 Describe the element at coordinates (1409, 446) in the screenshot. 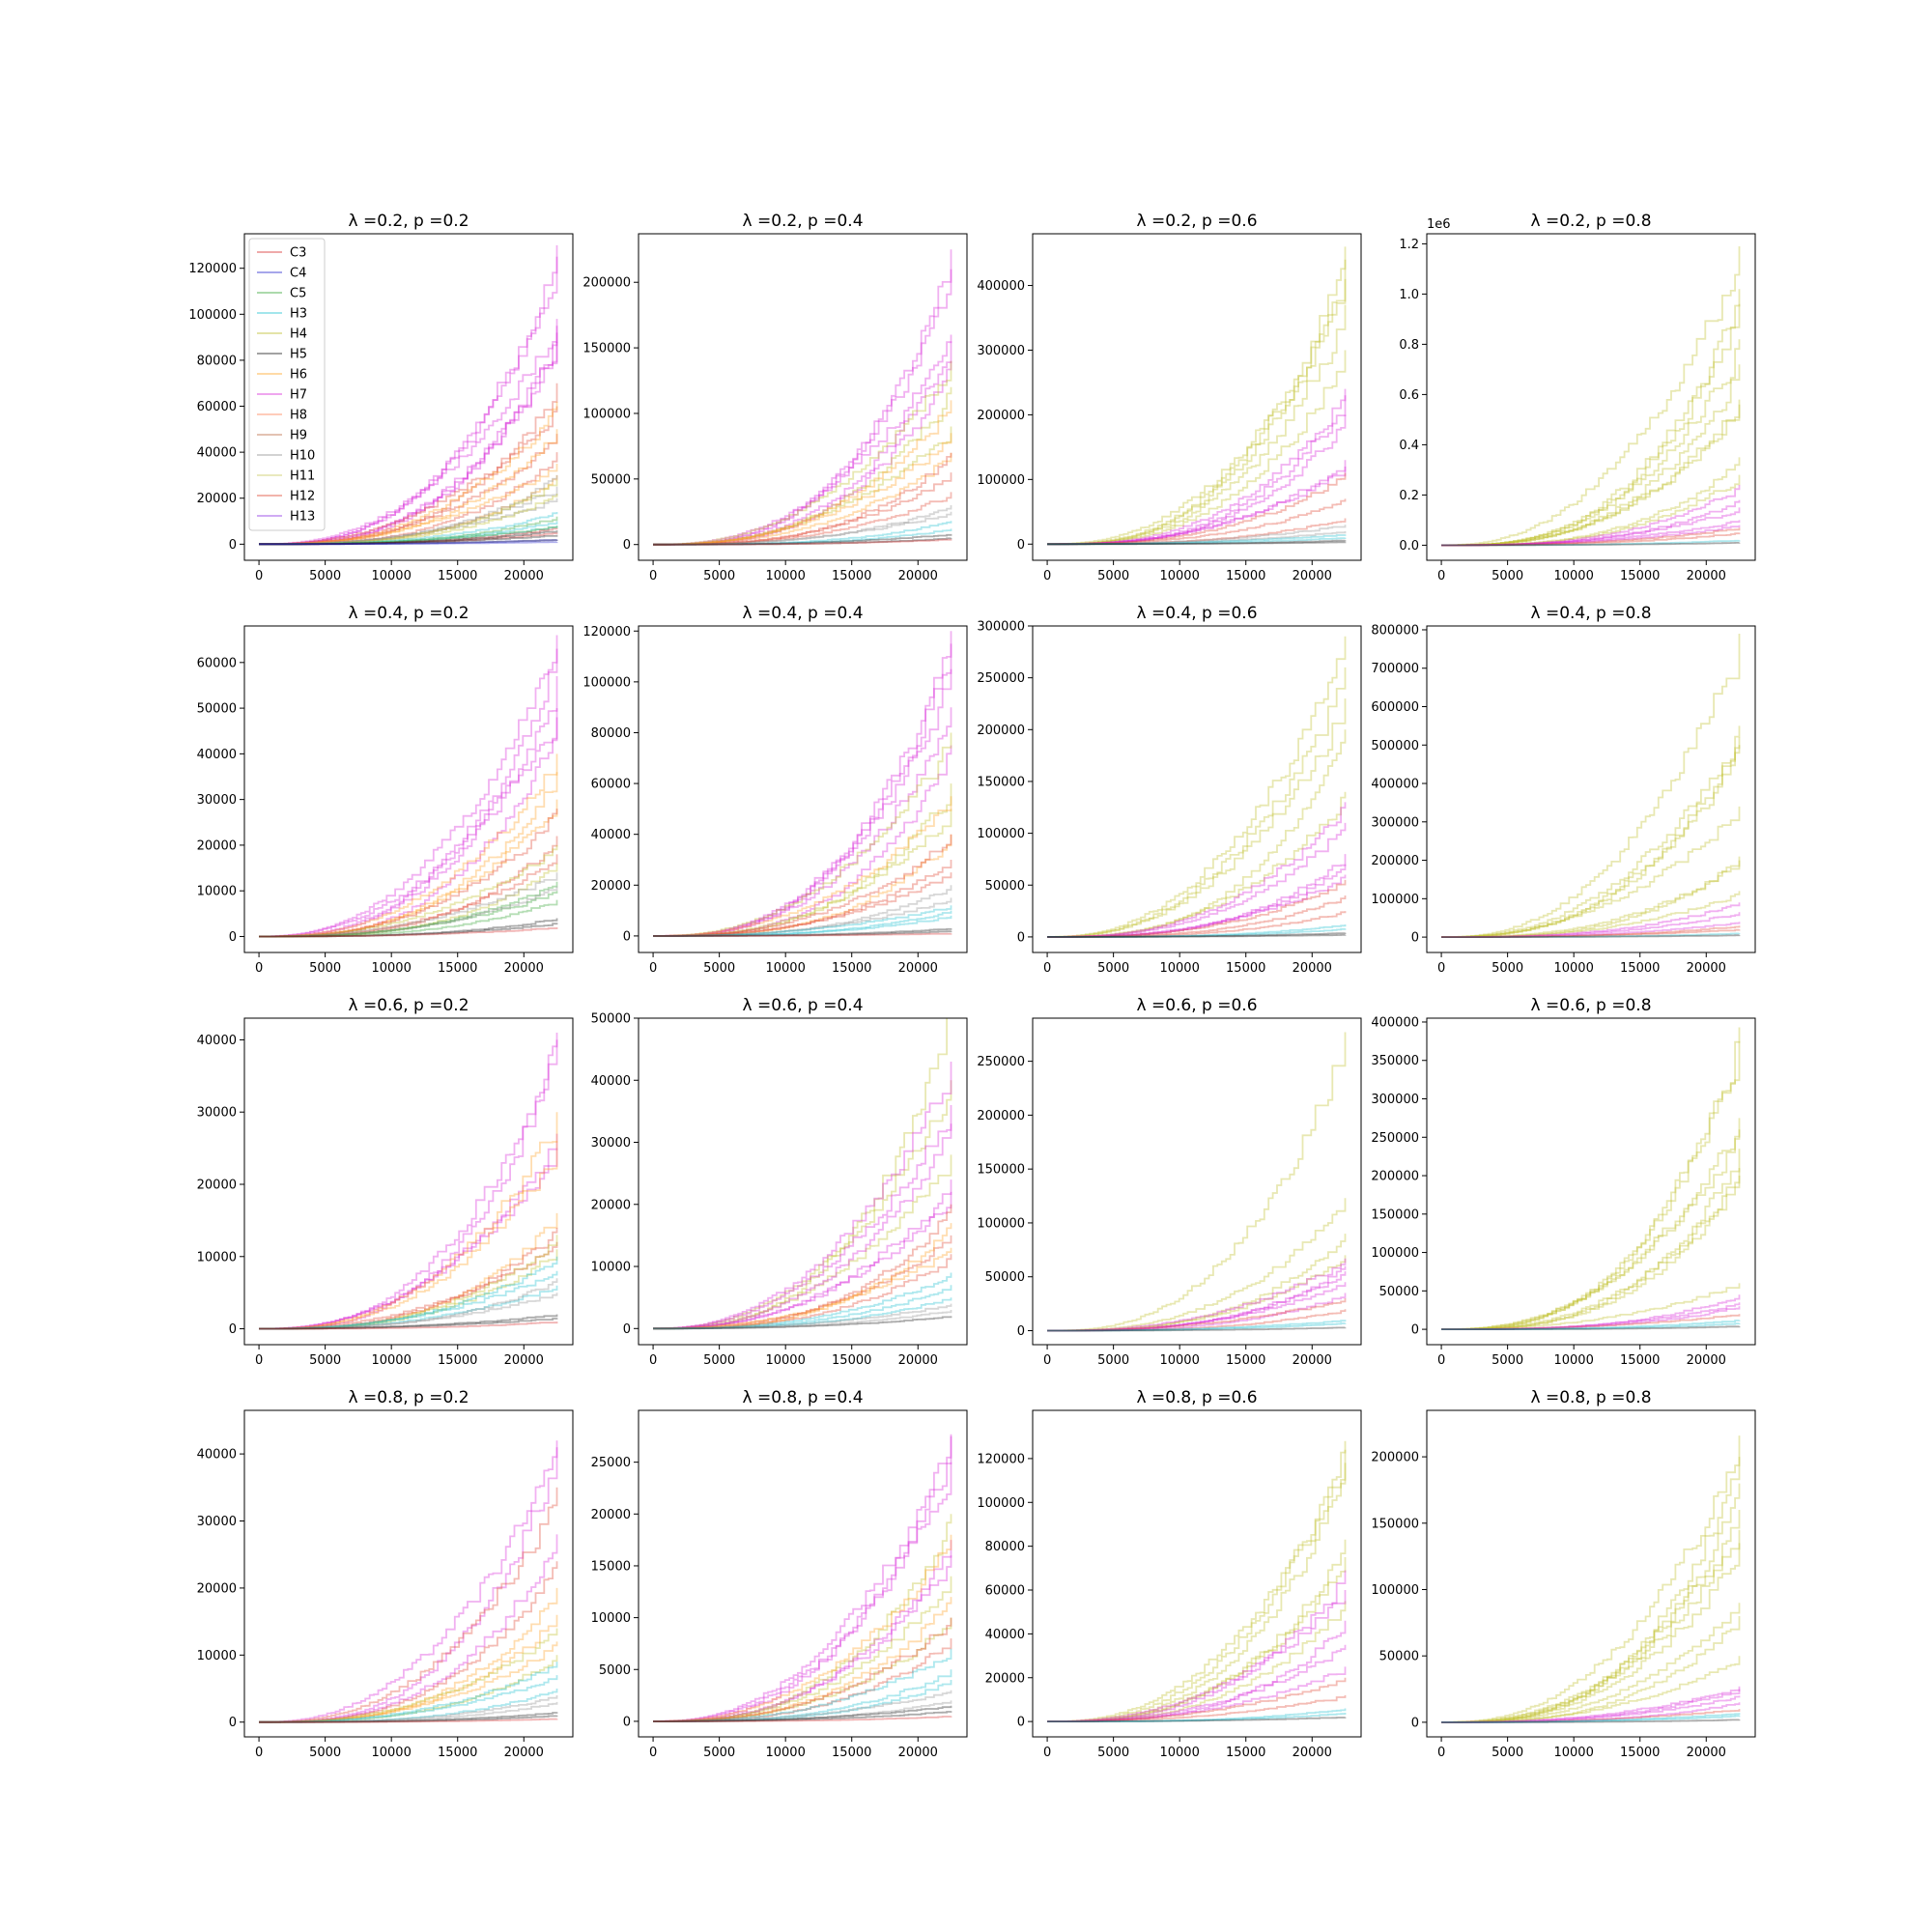

I see `y-tick-label: 0.4` at that location.